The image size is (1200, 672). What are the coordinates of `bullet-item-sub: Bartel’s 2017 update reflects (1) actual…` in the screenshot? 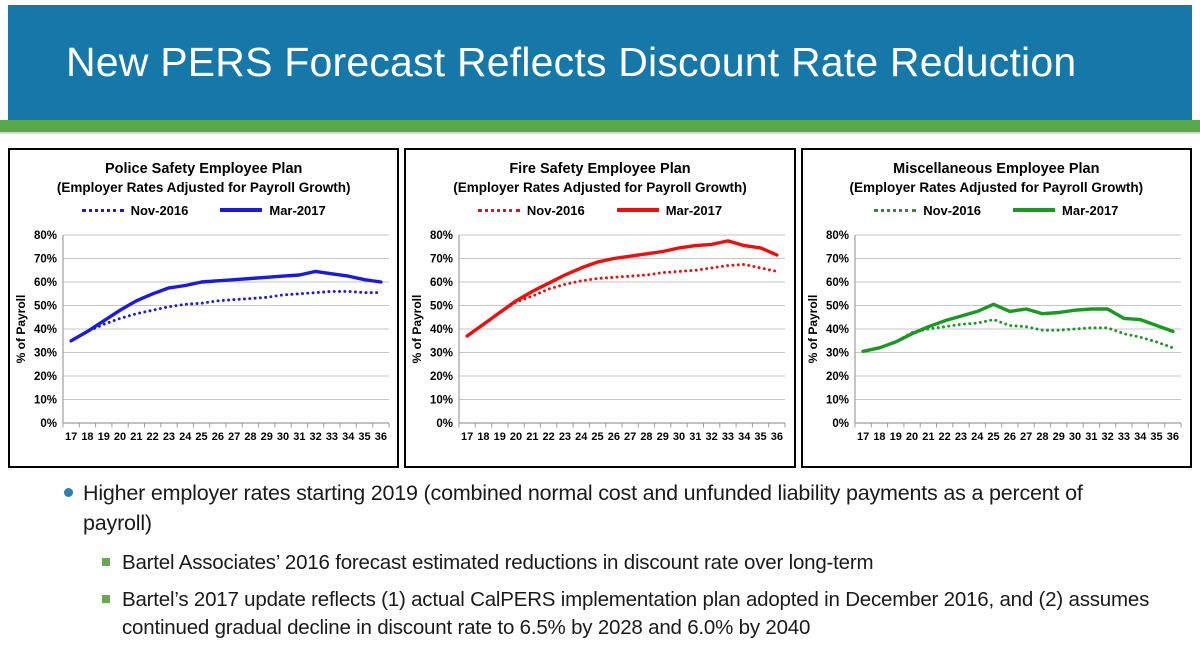 It's located at (635, 614).